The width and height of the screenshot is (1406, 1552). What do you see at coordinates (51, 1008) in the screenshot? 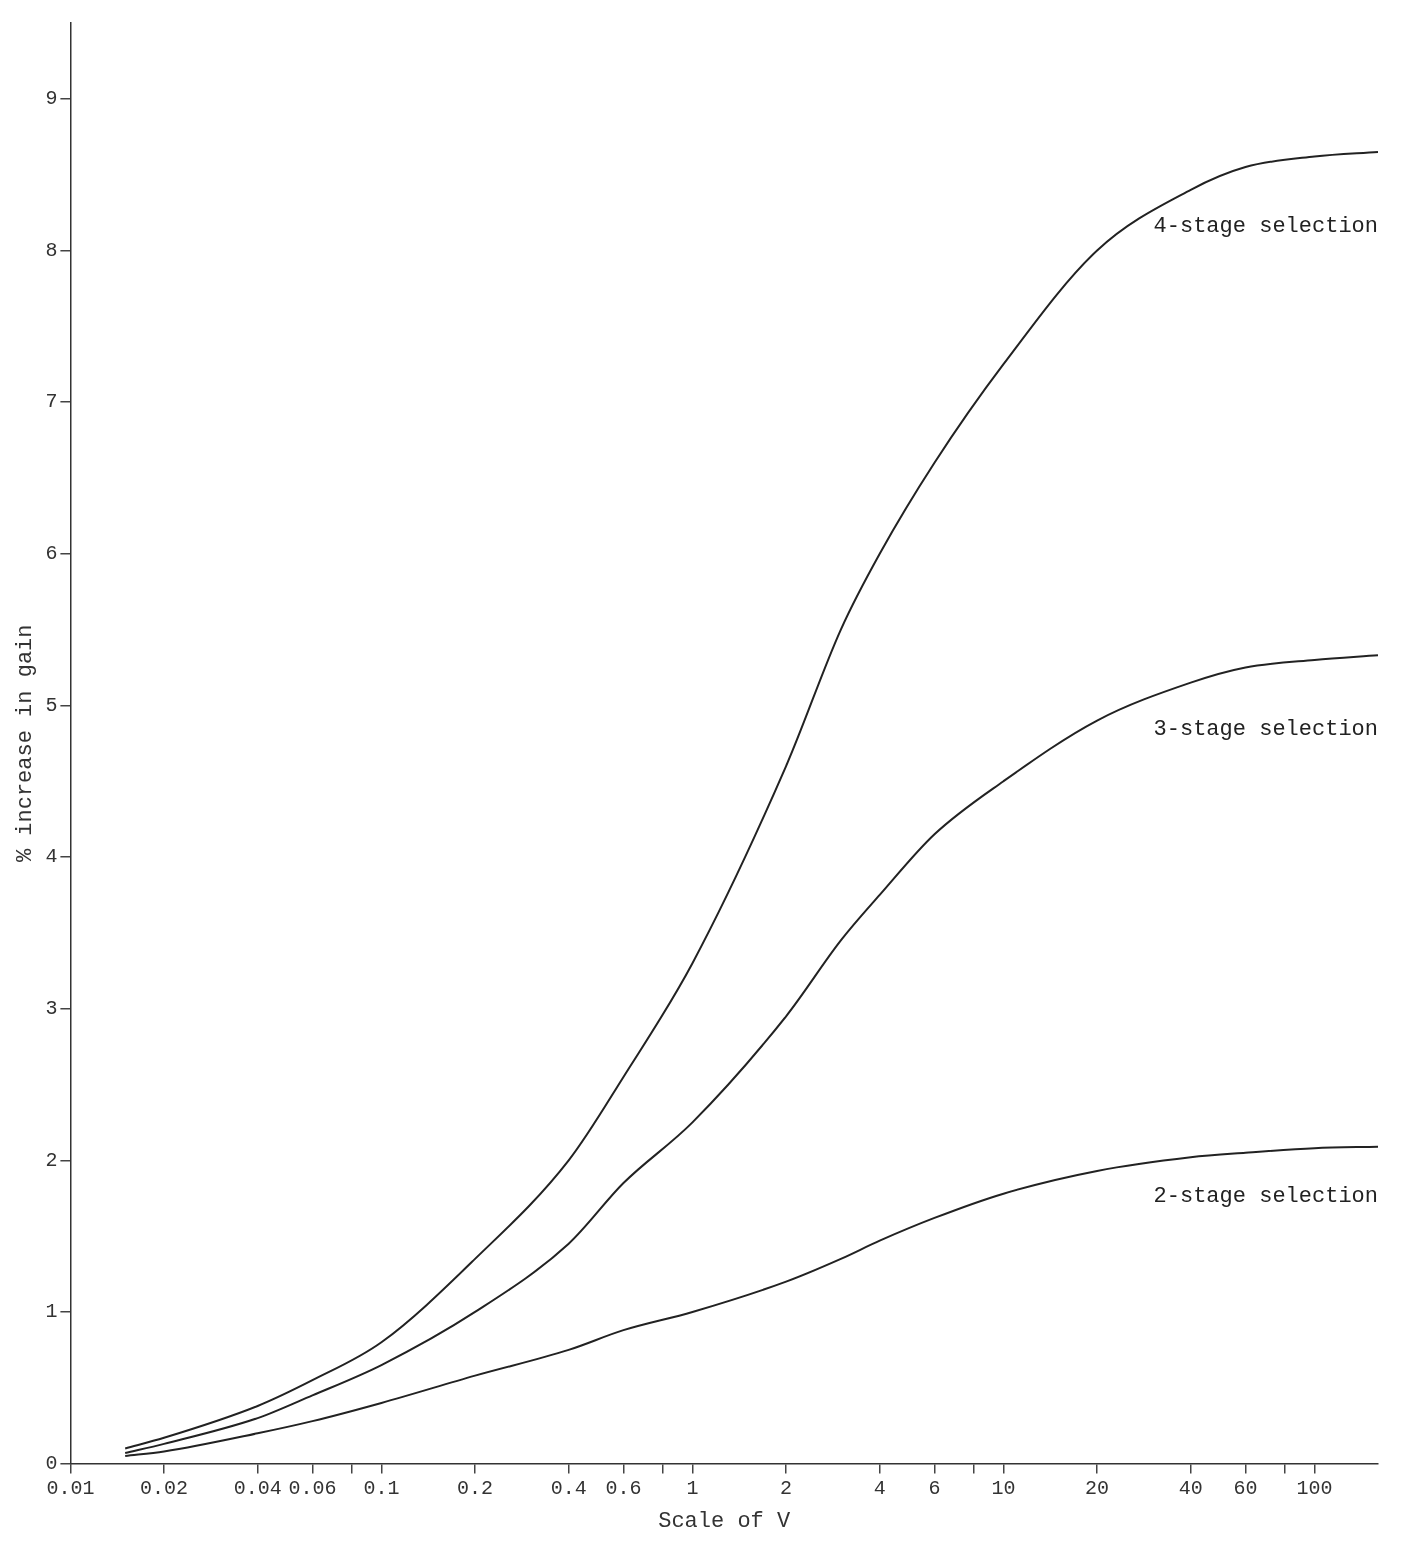
I see `y-tick-label: 3` at bounding box center [51, 1008].